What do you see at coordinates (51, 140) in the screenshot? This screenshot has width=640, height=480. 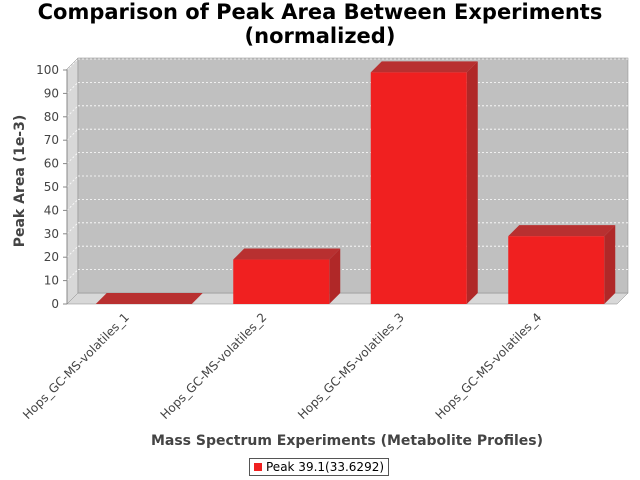 I see `y-tick-label: 70` at bounding box center [51, 140].